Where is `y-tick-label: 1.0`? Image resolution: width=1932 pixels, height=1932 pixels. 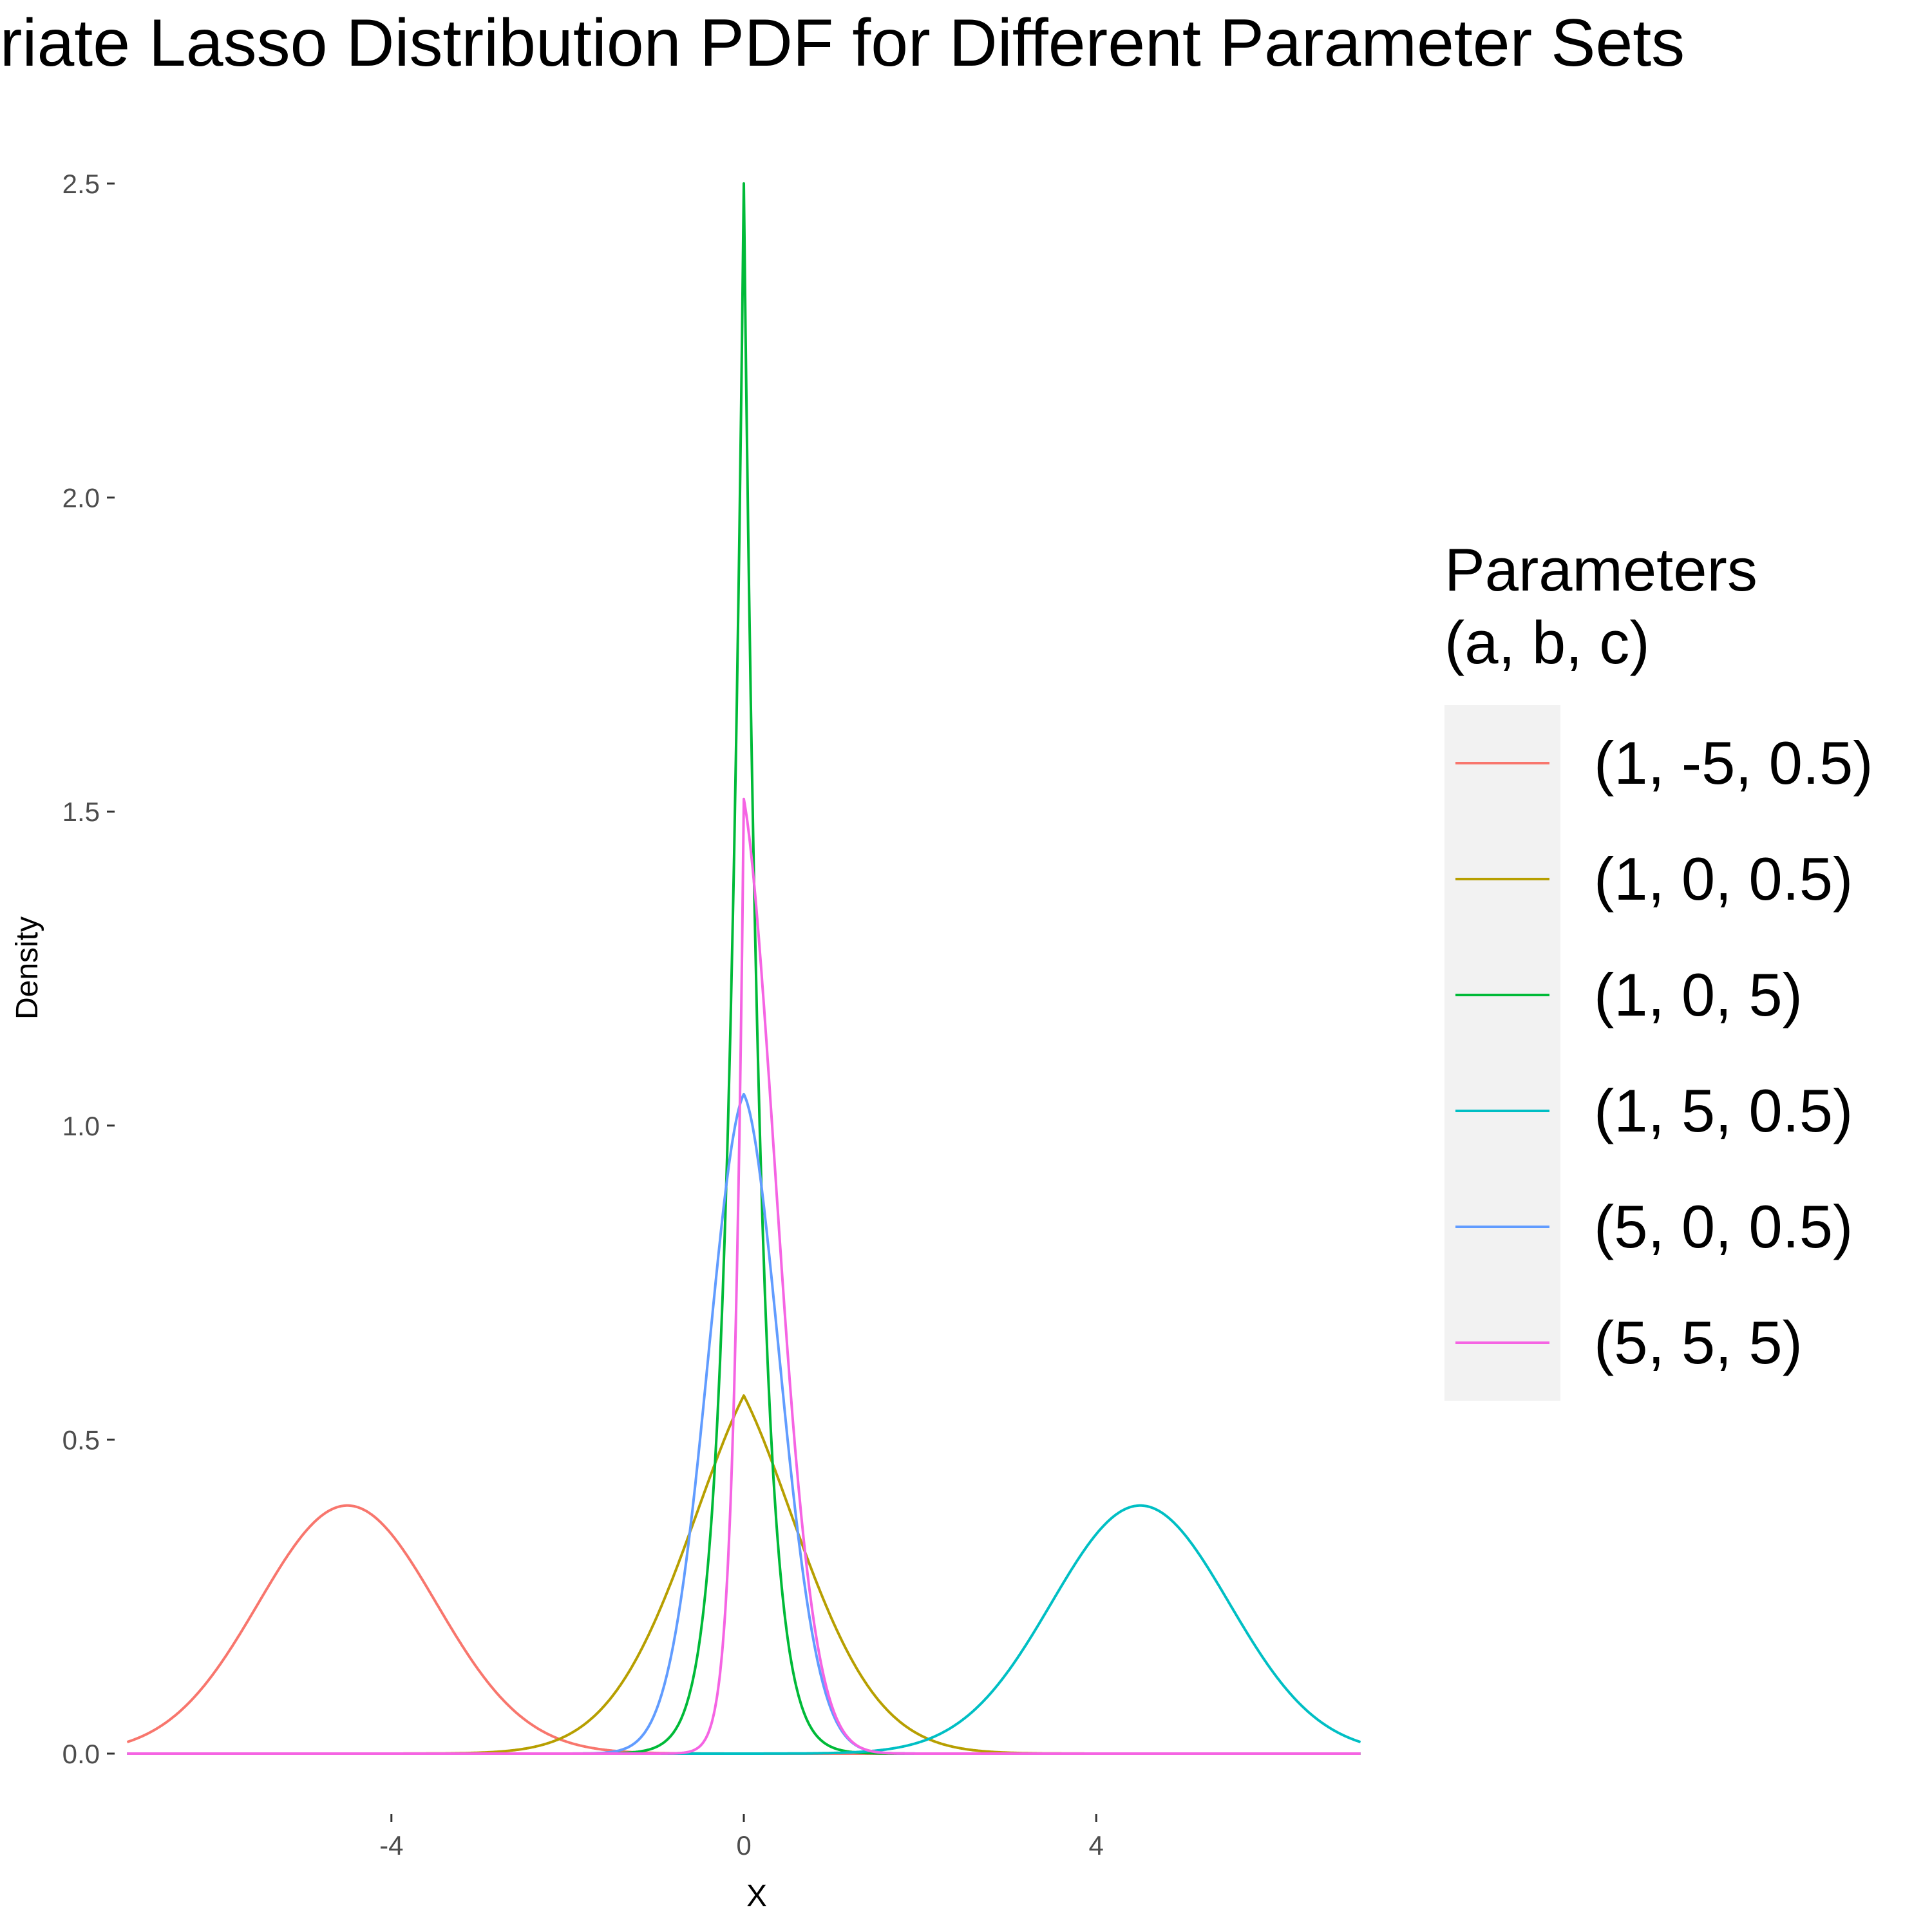
y-tick-label: 1.0 is located at coordinates (81, 1126).